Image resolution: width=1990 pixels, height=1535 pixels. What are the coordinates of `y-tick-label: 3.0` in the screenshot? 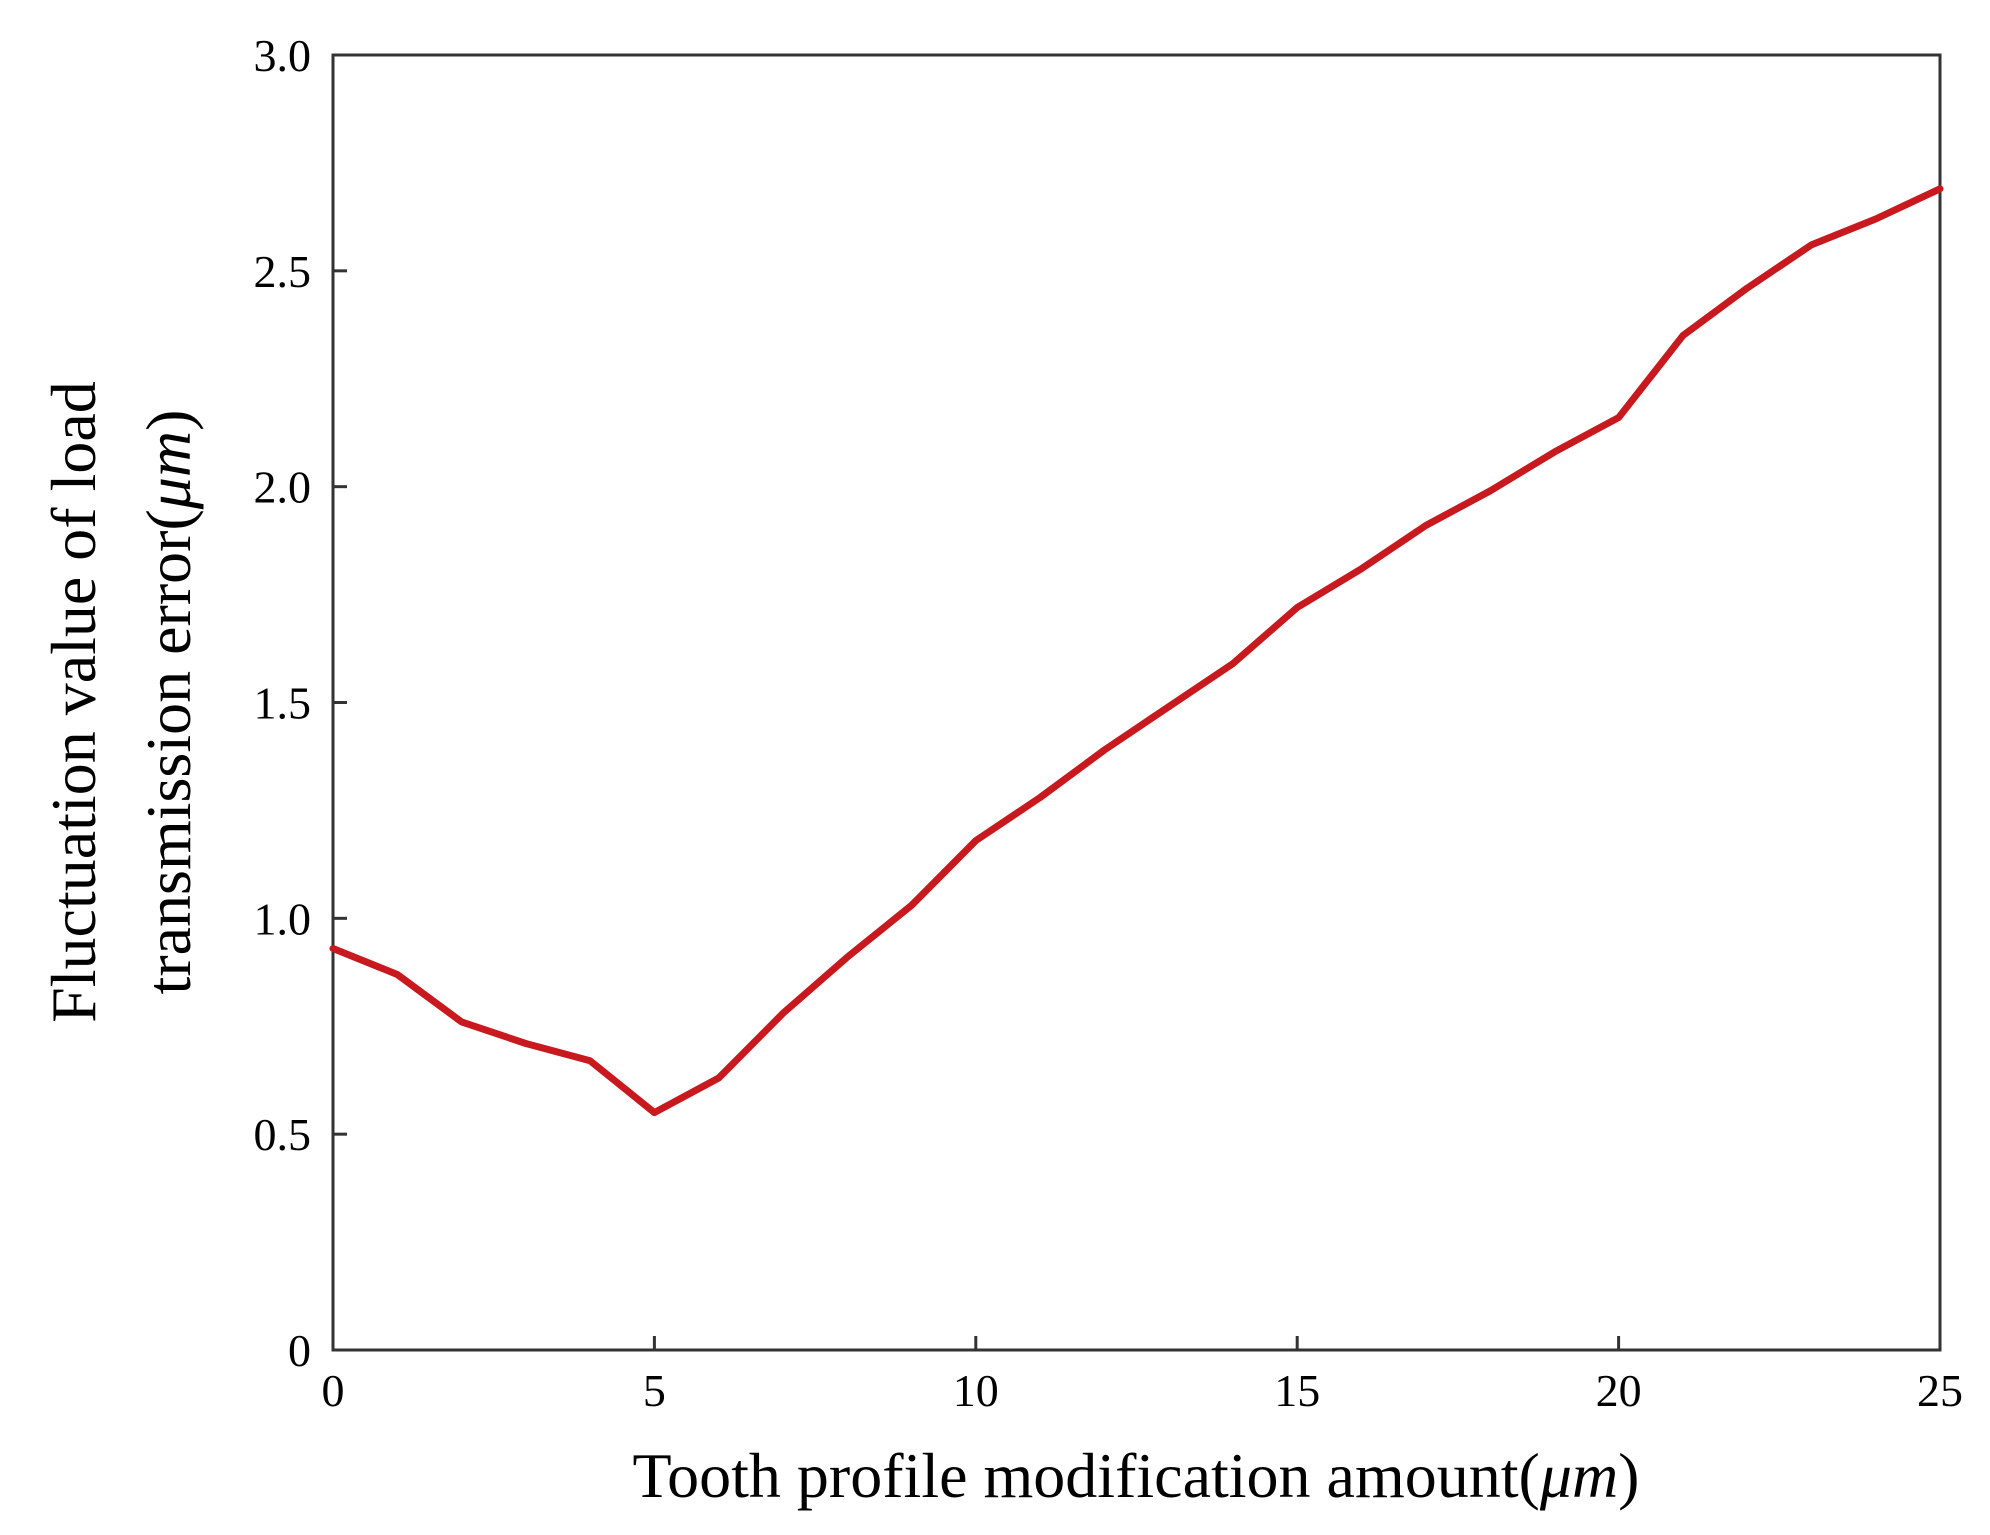 It's located at (283, 55).